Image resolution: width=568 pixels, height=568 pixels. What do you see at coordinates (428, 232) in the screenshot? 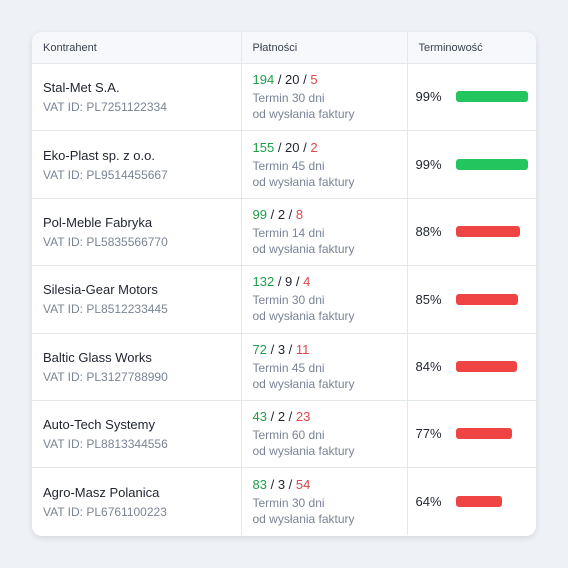
I see `timeliness-percent: 88%` at bounding box center [428, 232].